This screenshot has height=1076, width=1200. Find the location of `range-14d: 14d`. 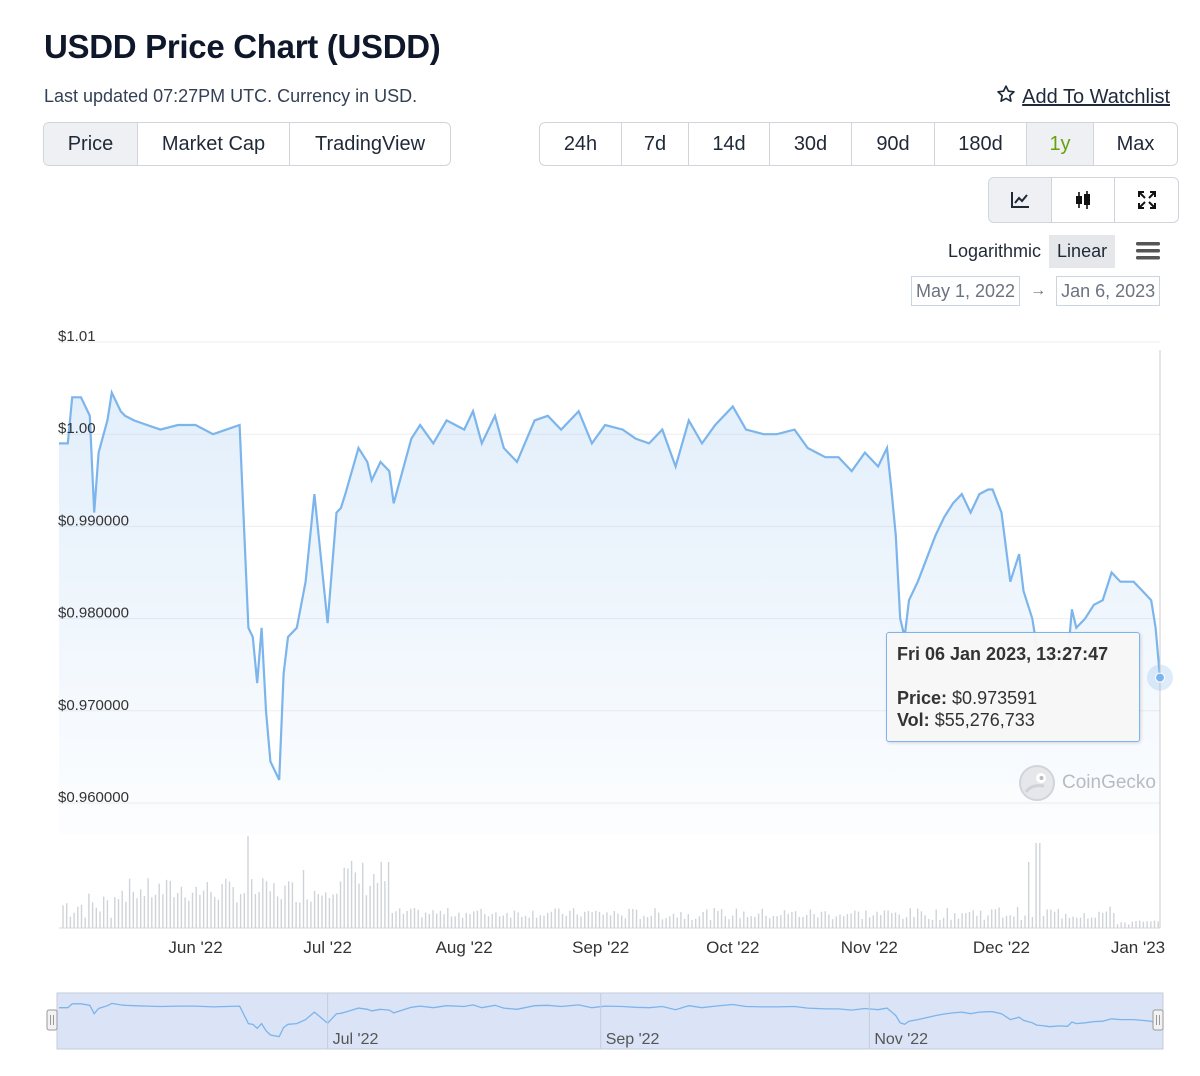

range-14d: 14d is located at coordinates (729, 144).